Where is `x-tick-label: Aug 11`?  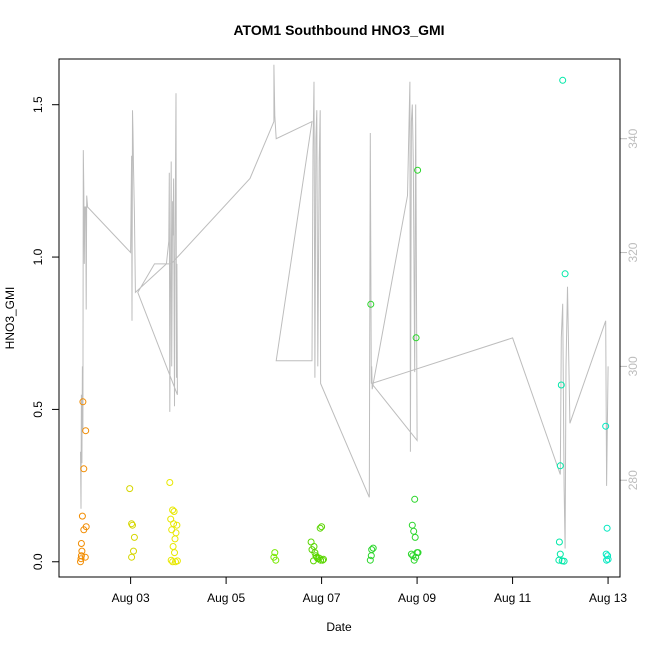
x-tick-label: Aug 11 is located at coordinates (512, 598).